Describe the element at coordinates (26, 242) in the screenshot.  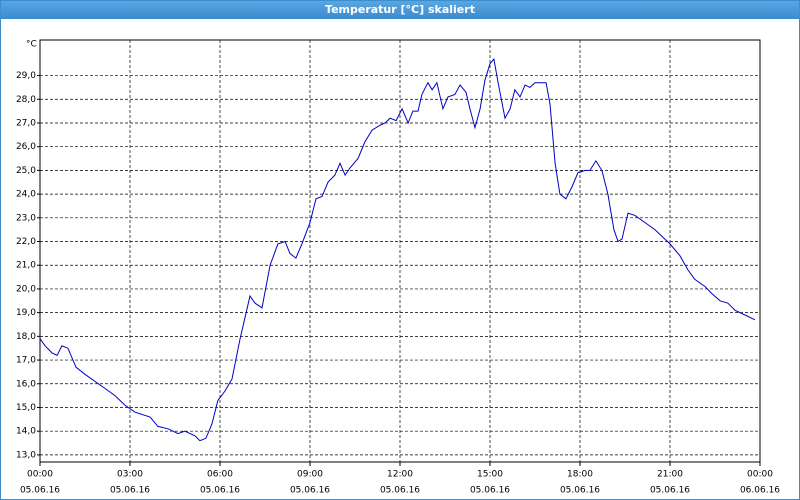
I see `y-tick-label: 22,0` at that location.